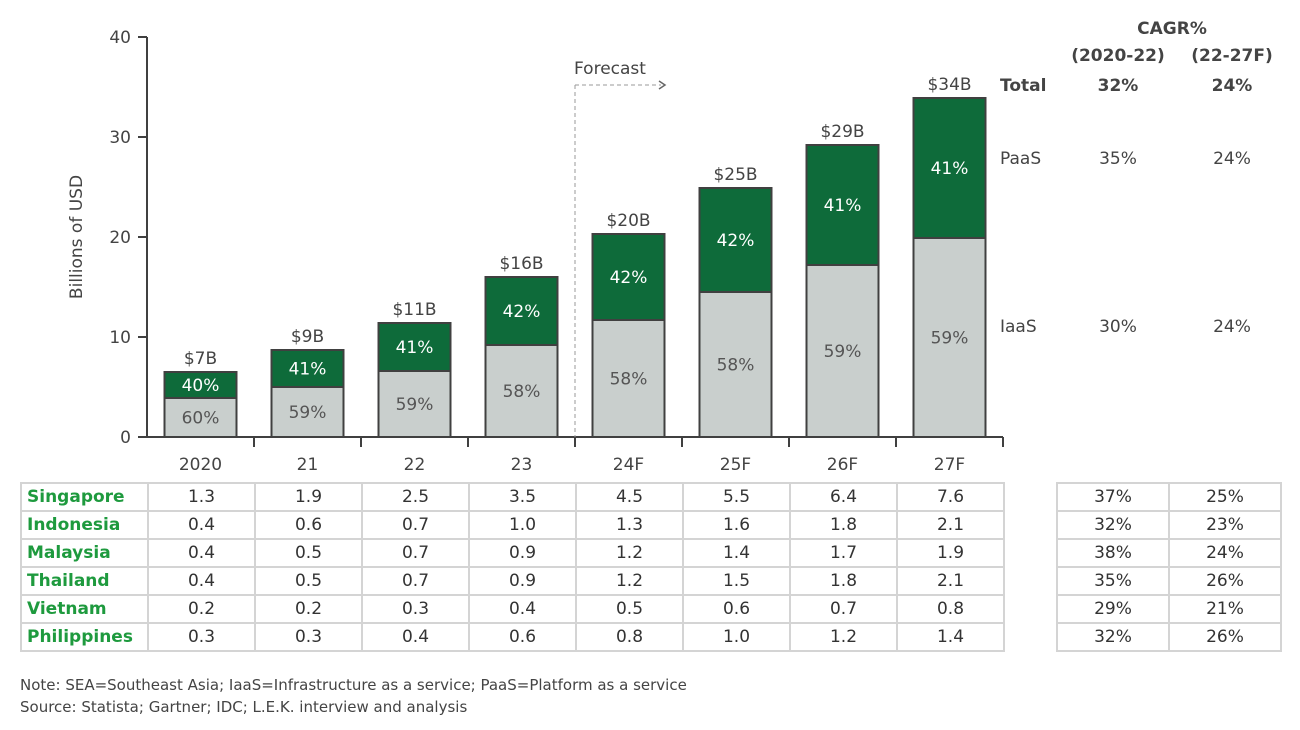 The height and width of the screenshot is (730, 1300). I want to click on y-tick-label: 10, so click(120, 338).